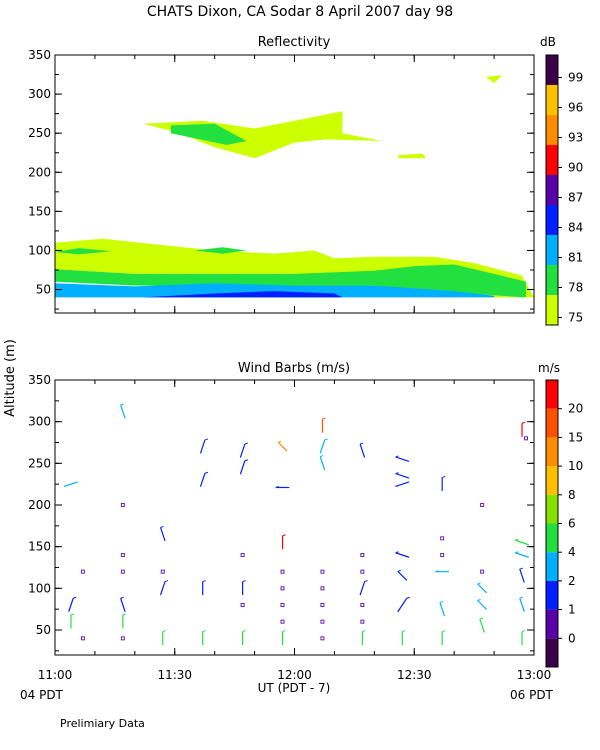 This screenshot has height=750, width=600. I want to click on reflectivity-title: Reflectivity, so click(294, 42).